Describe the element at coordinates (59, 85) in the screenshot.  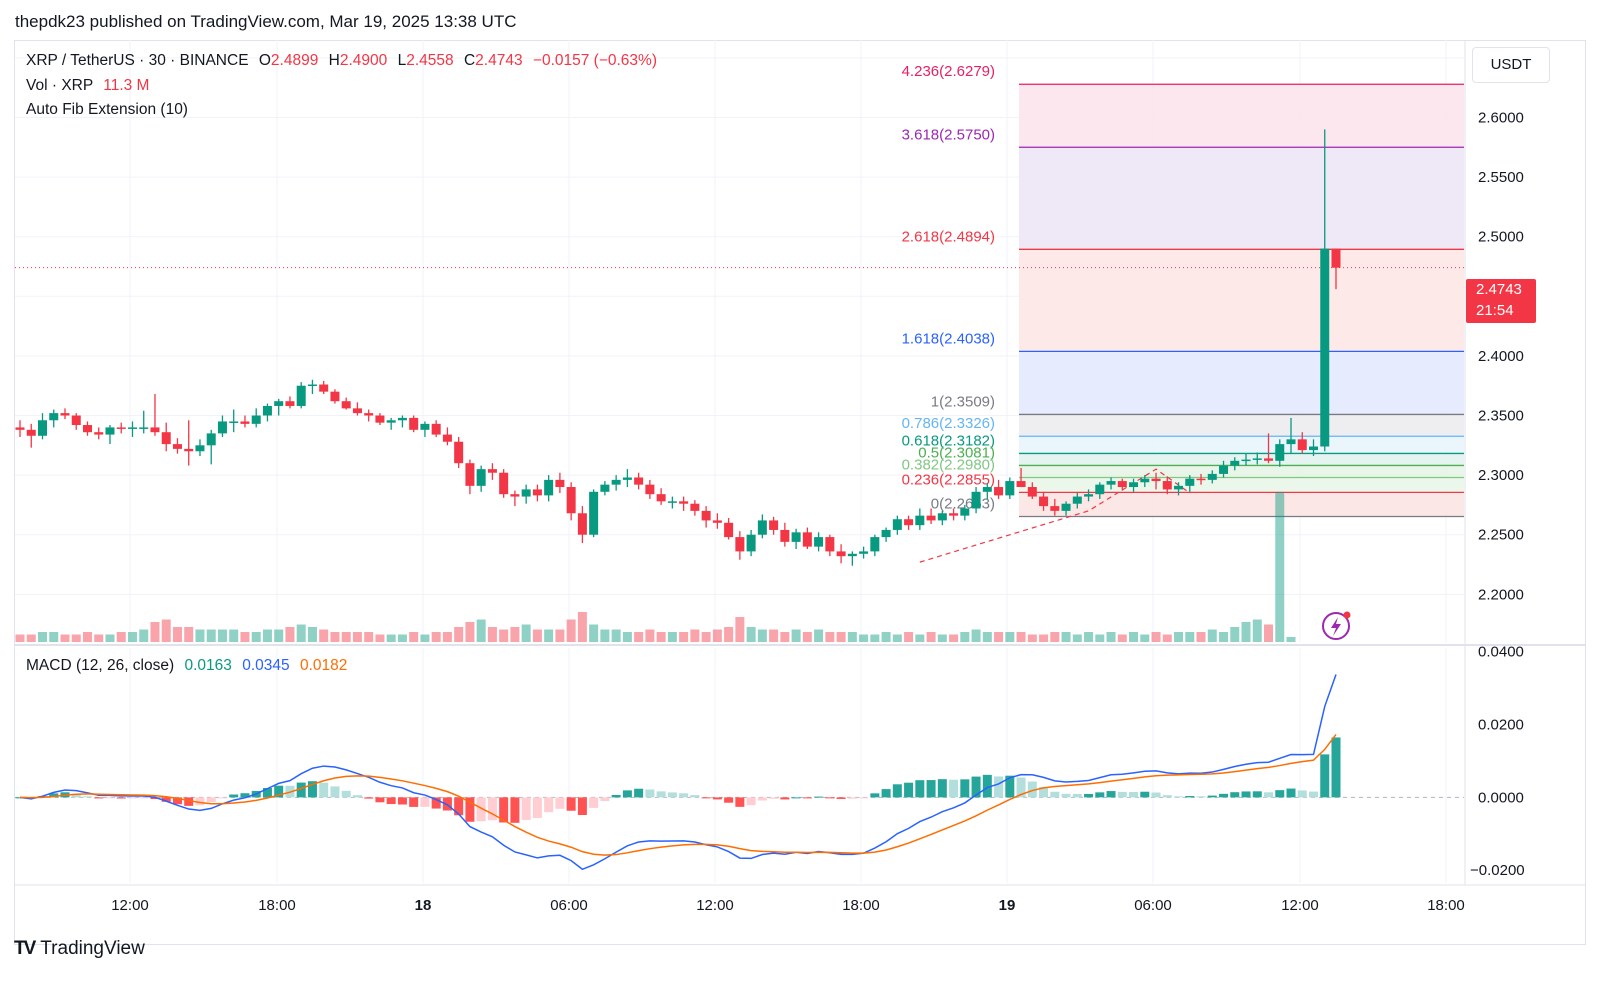
I see `volume-label: Vol · XRP` at that location.